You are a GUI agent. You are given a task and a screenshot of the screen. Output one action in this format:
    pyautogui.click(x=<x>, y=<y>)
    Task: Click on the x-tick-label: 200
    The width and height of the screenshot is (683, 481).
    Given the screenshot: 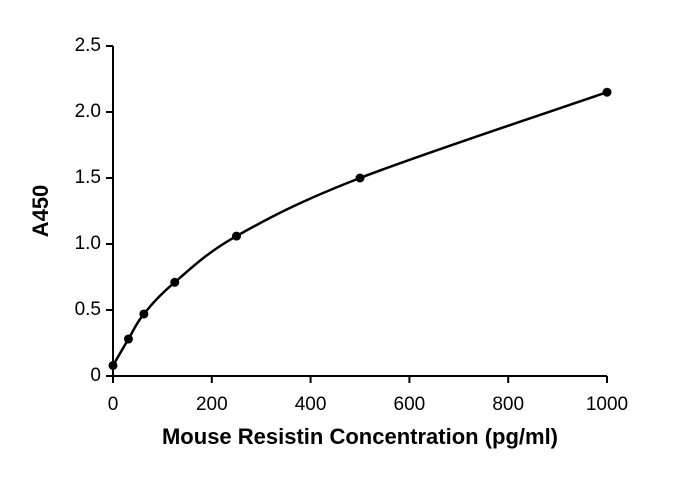 What is the action you would take?
    pyautogui.click(x=212, y=404)
    